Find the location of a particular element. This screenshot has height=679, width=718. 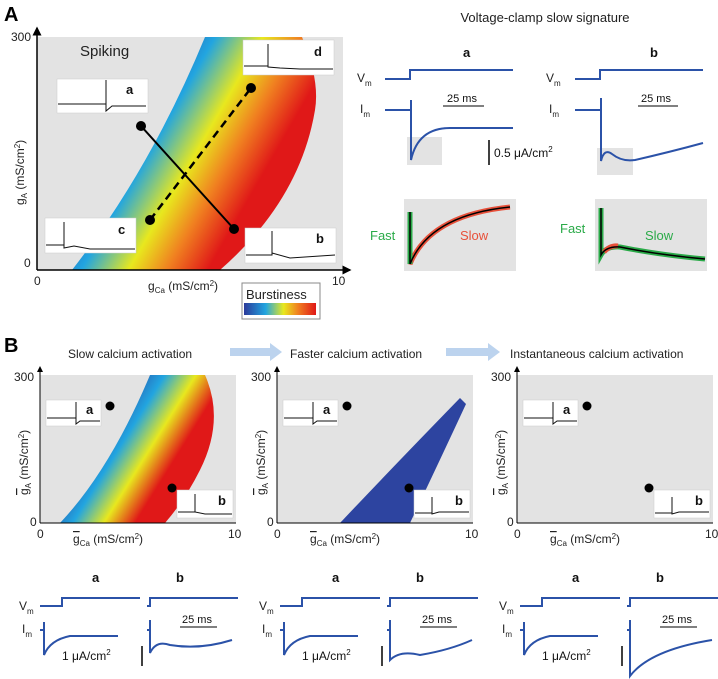

panel-label-b: B is located at coordinates (11, 346).